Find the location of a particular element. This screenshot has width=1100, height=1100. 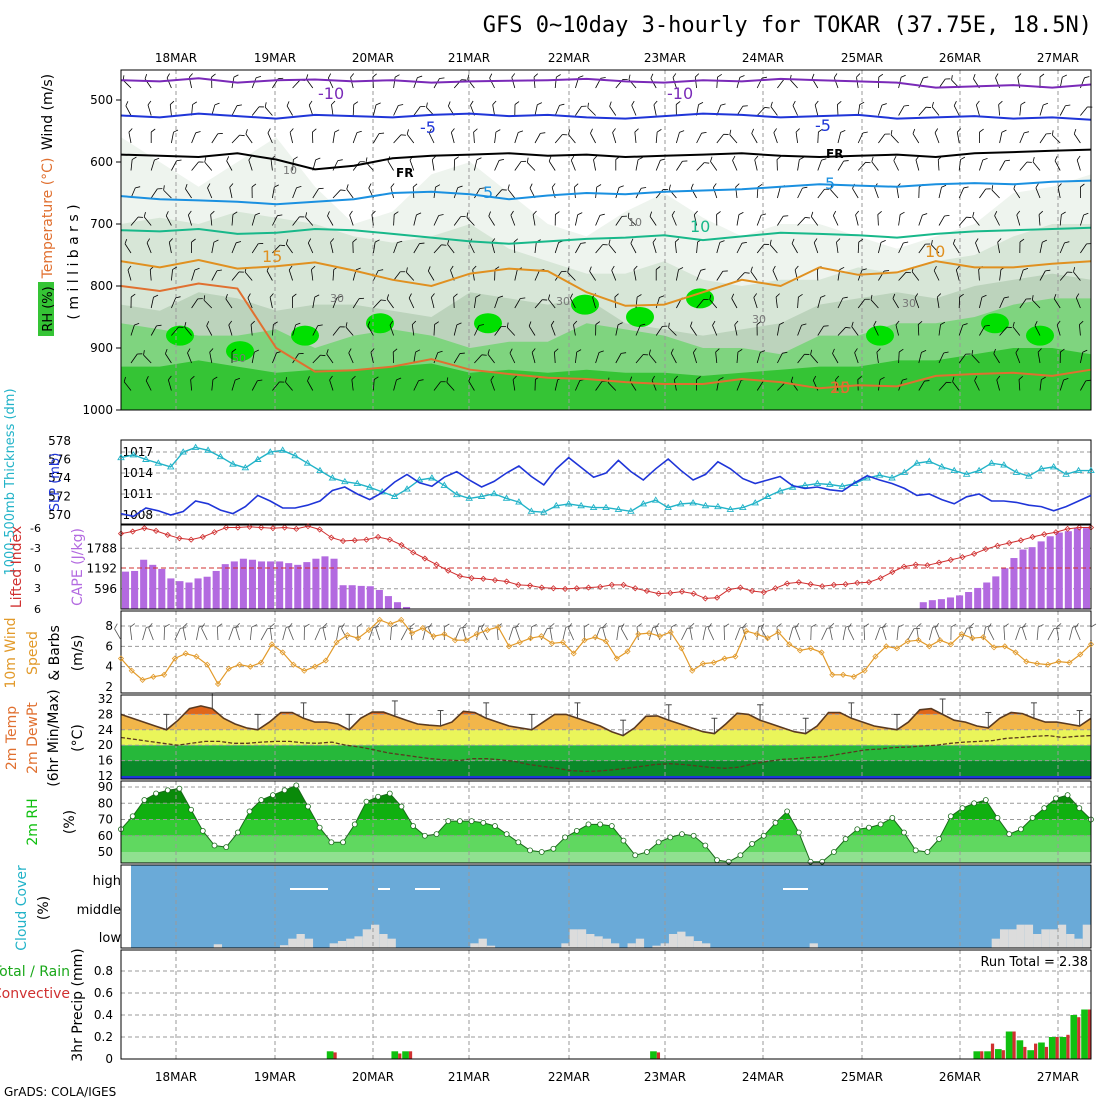

y-tick-label: 900 is located at coordinates (101, 348).